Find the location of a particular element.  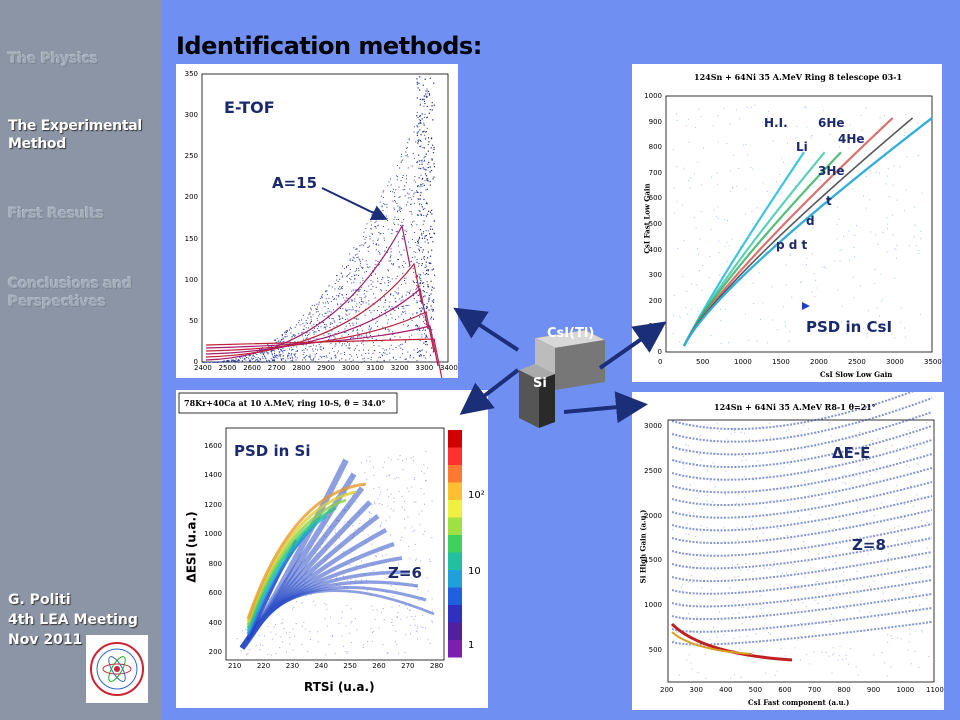

nav-item-first-results: First Results is located at coordinates (56, 214).